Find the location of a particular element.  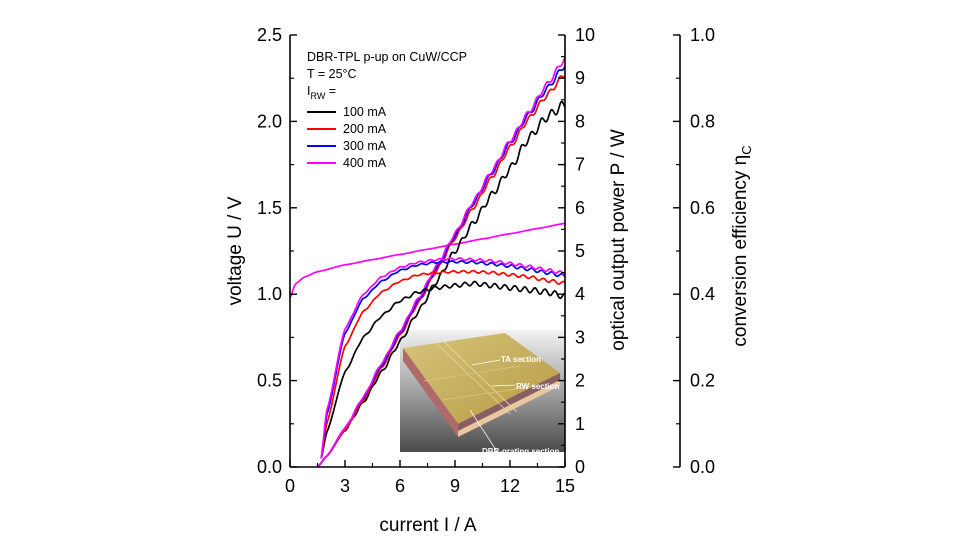

efficiency-curve-300ma is located at coordinates (442, 359).